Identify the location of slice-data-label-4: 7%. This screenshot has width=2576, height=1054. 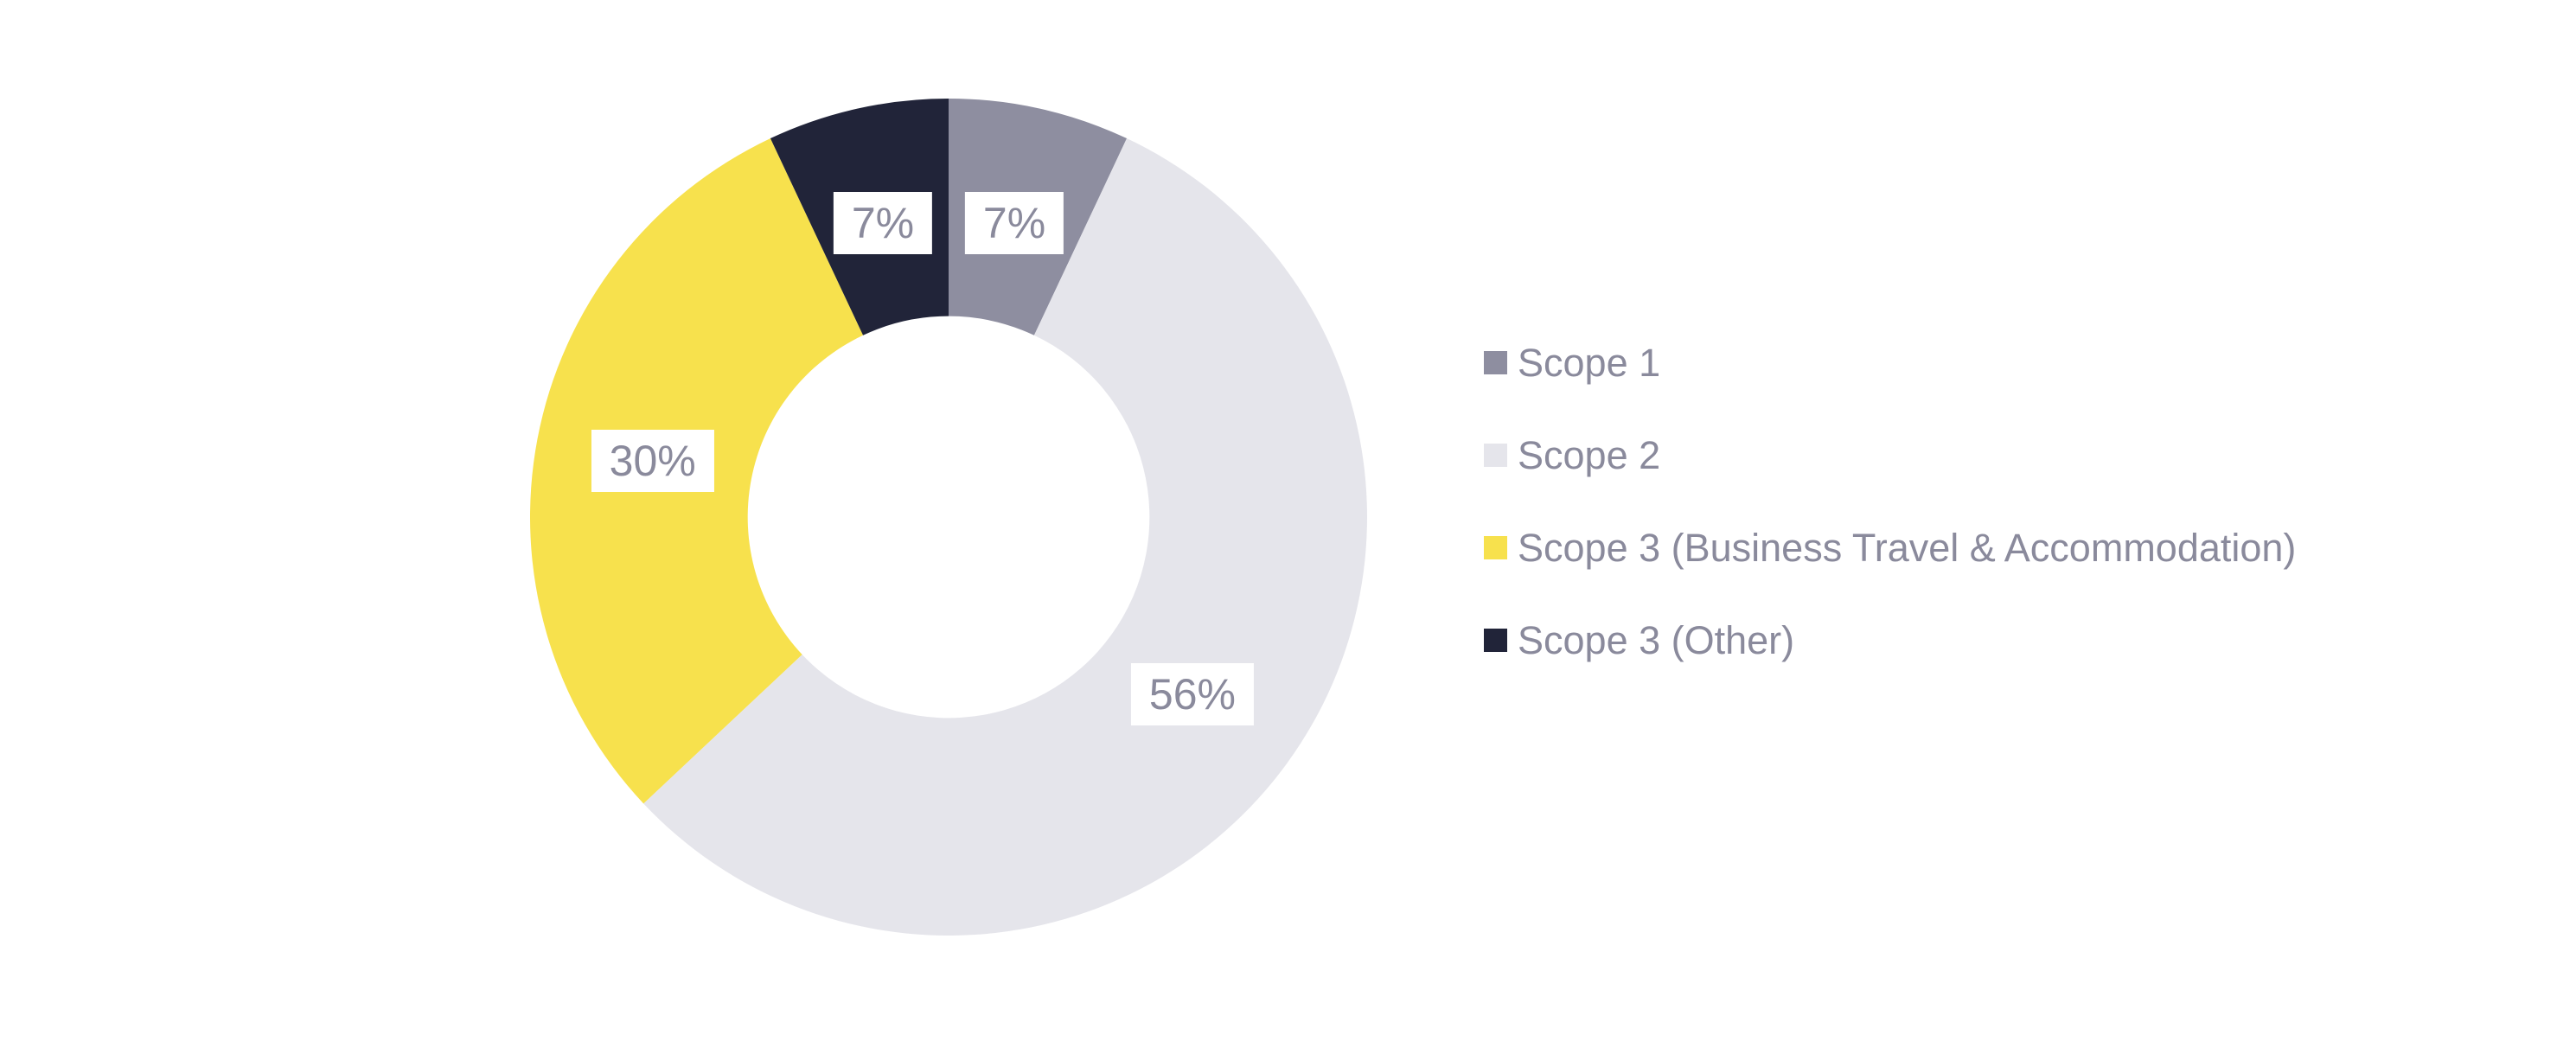
(883, 222).